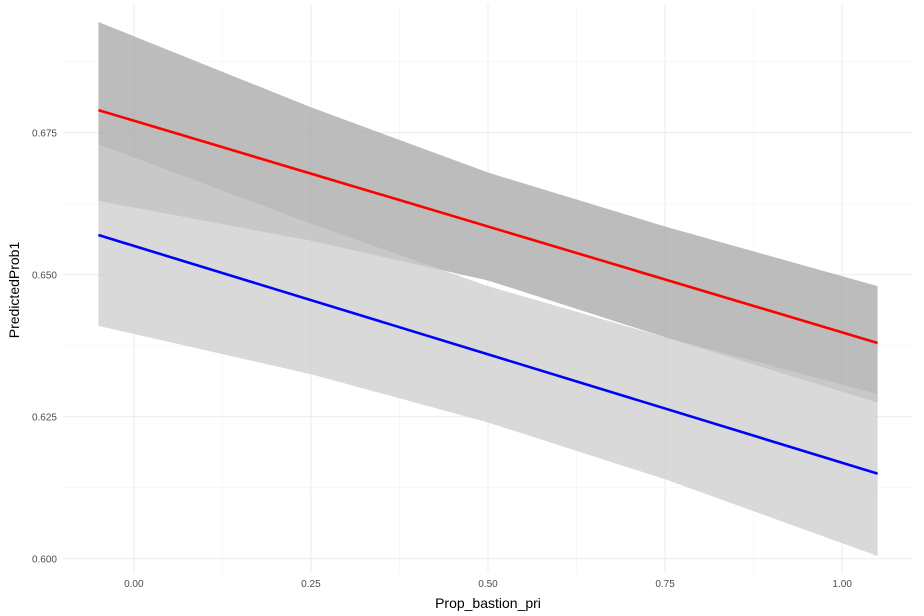 The image size is (924, 616). What do you see at coordinates (44, 133) in the screenshot?
I see `y-tick-label: 0.675` at bounding box center [44, 133].